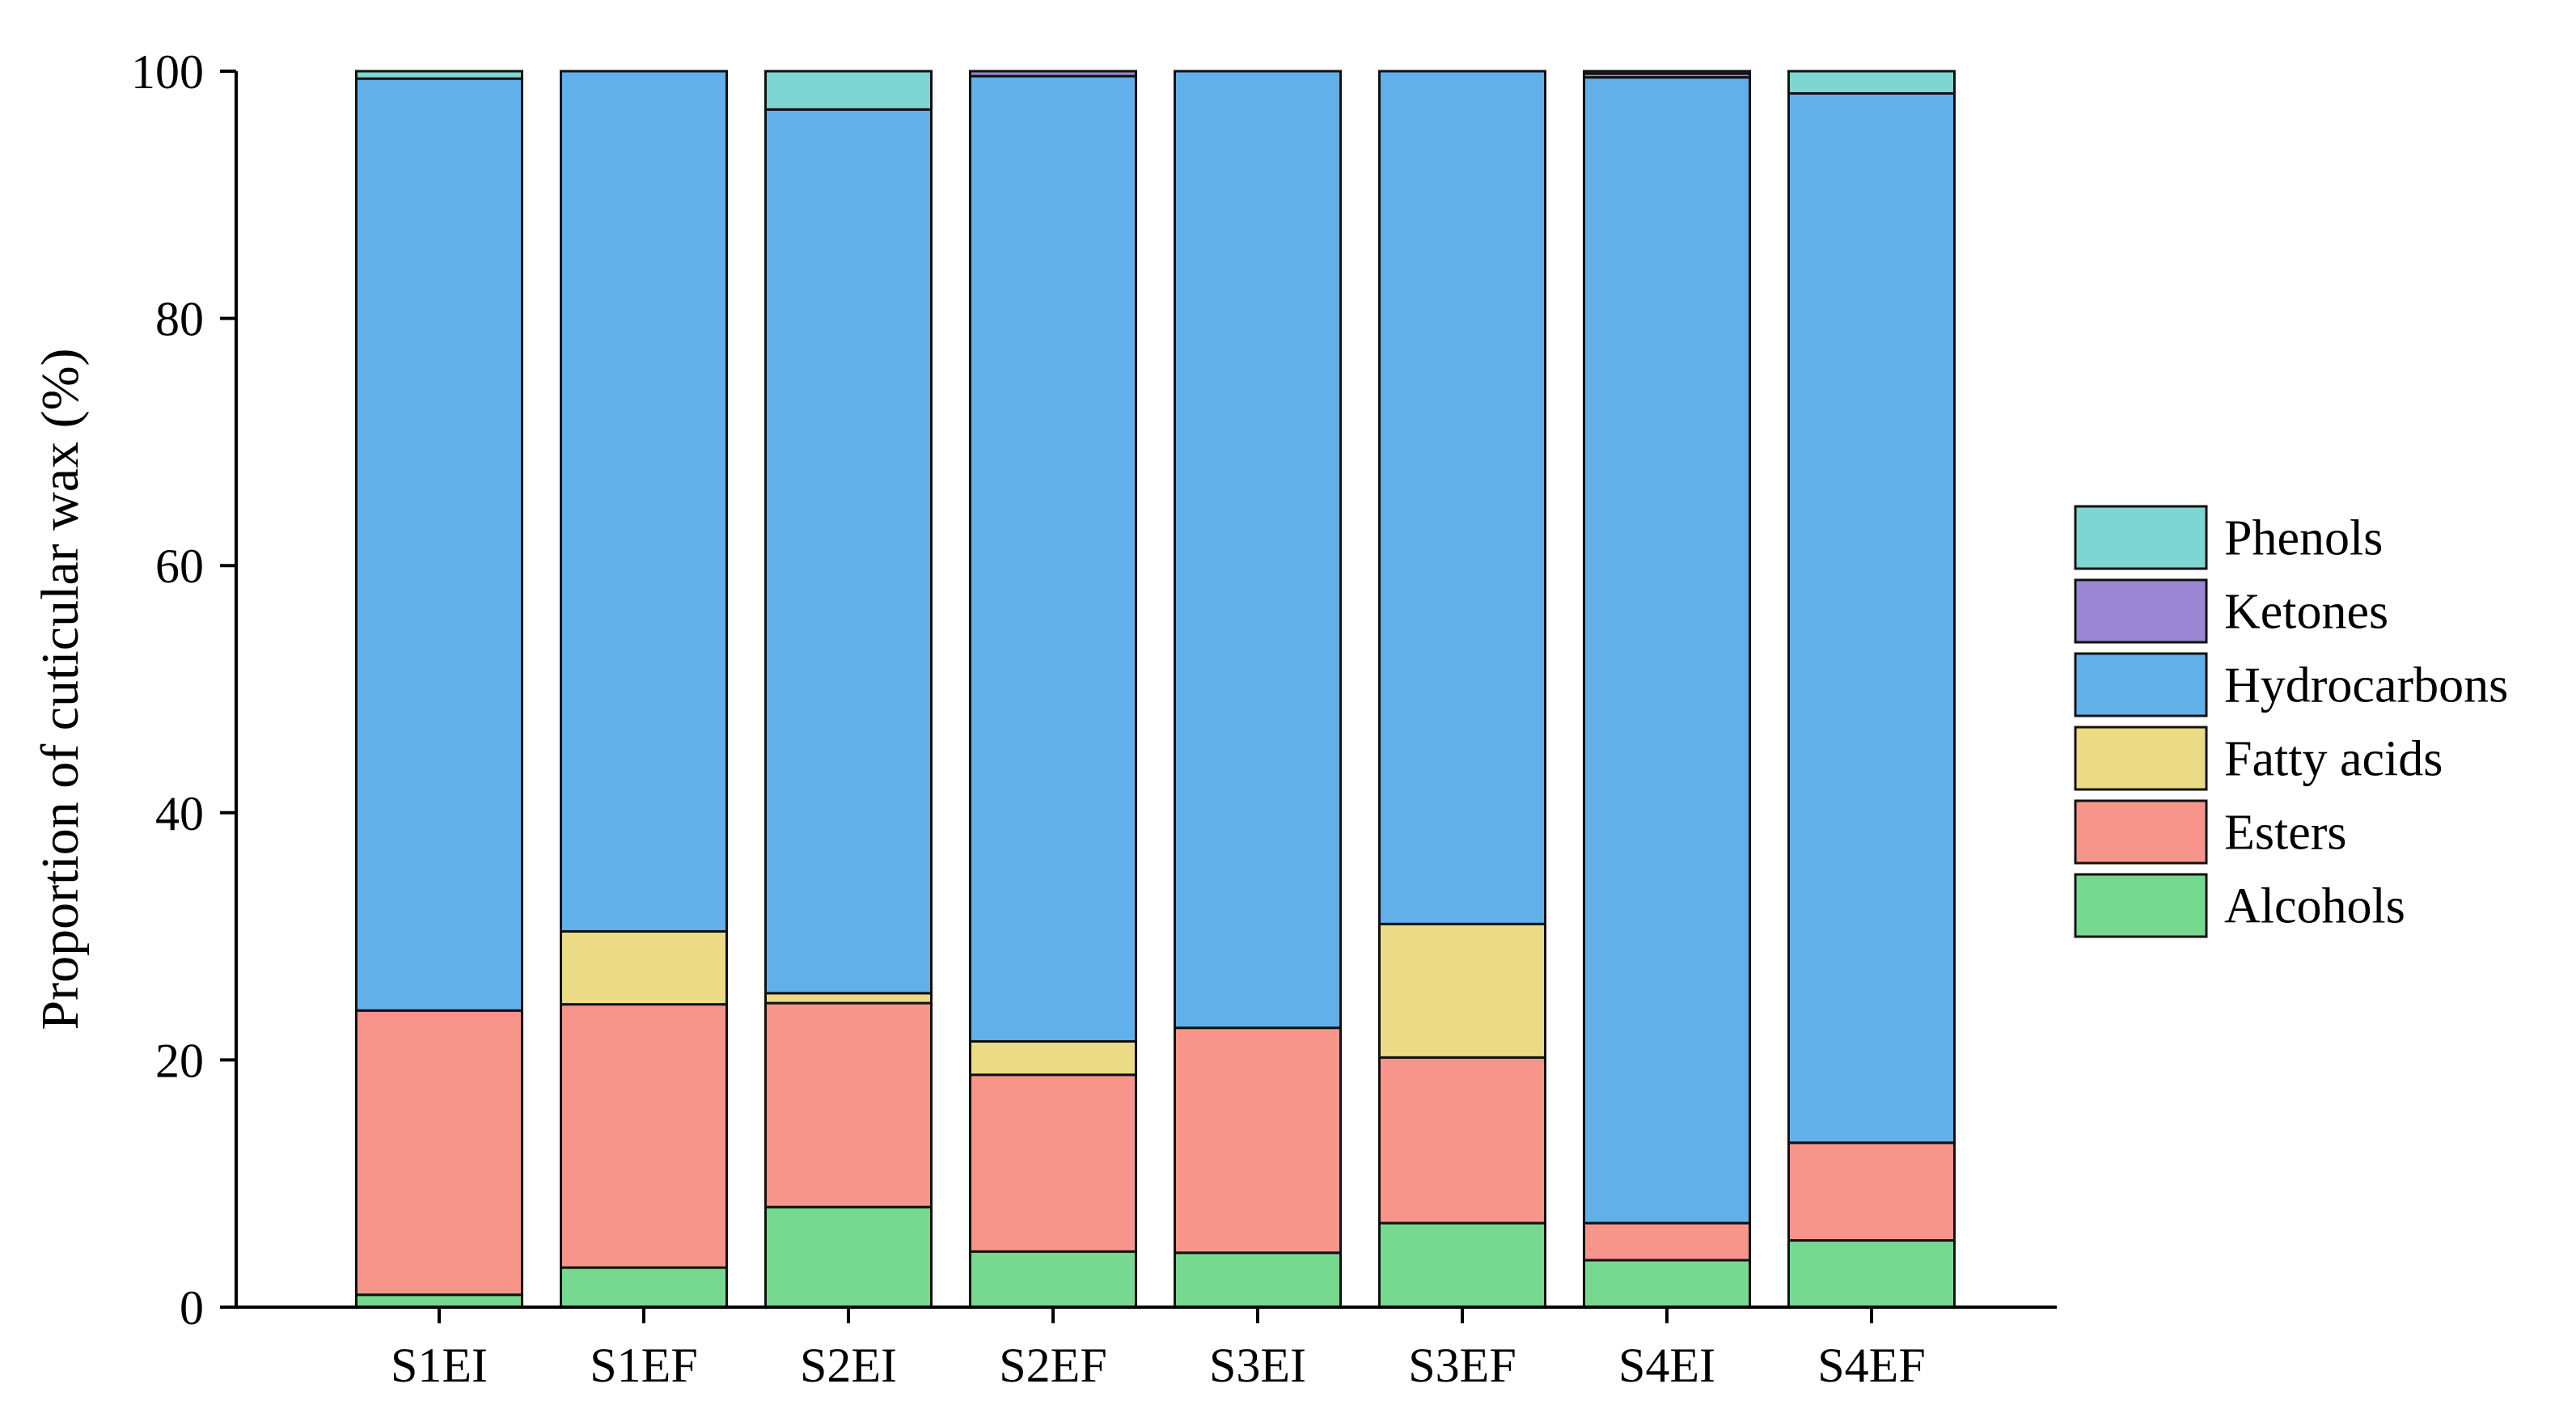 The image size is (2576, 1422). Describe the element at coordinates (1258, 550) in the screenshot. I see `bar-segment-s3ei-hydrocarbons` at that location.